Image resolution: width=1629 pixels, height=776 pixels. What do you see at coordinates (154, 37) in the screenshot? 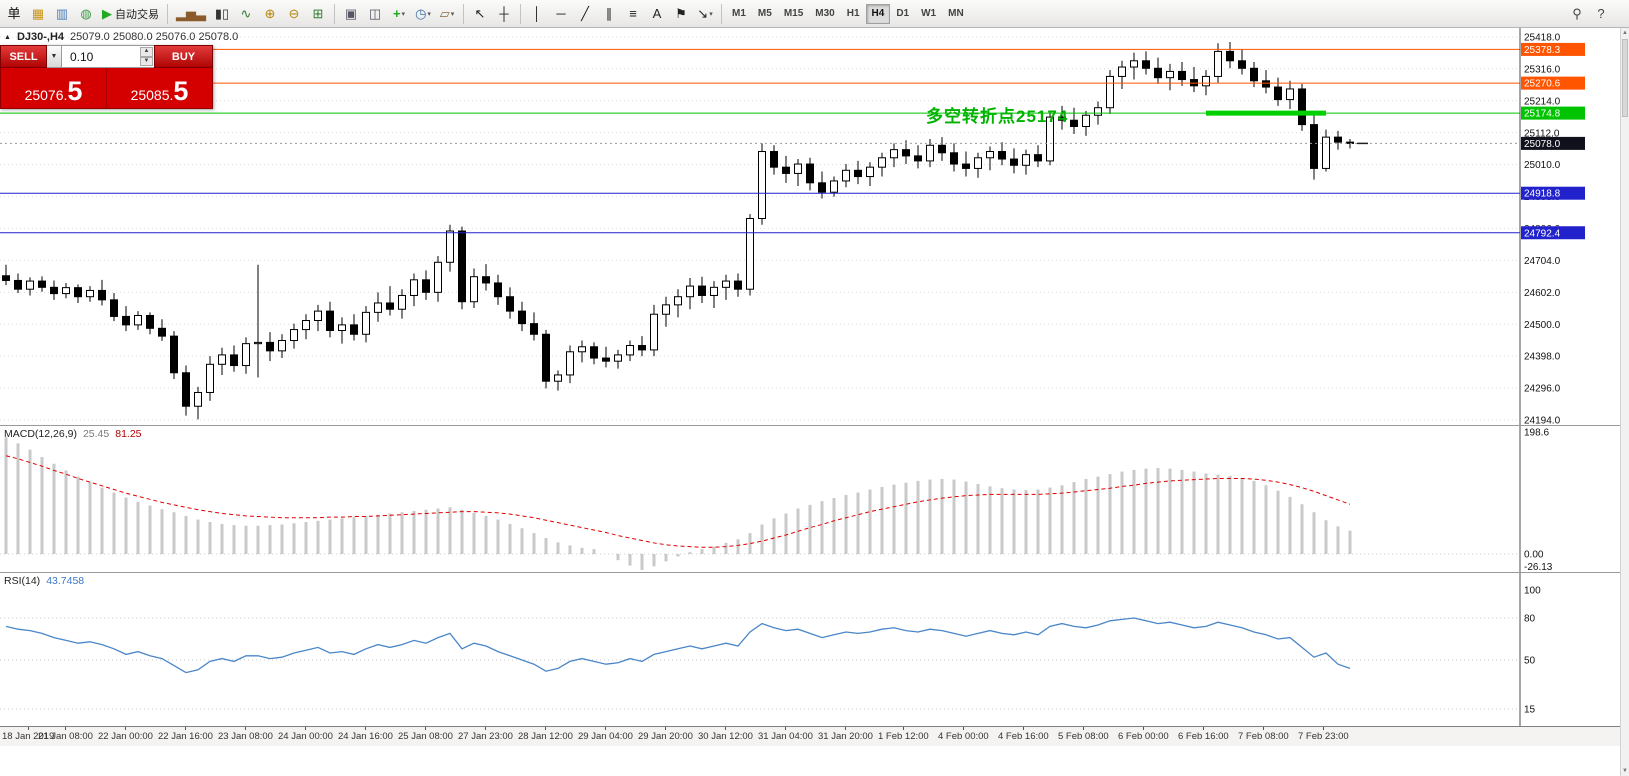
I see `ohlc-quote: 25079.0 25080.0 25076.0 25078.0` at bounding box center [154, 37].